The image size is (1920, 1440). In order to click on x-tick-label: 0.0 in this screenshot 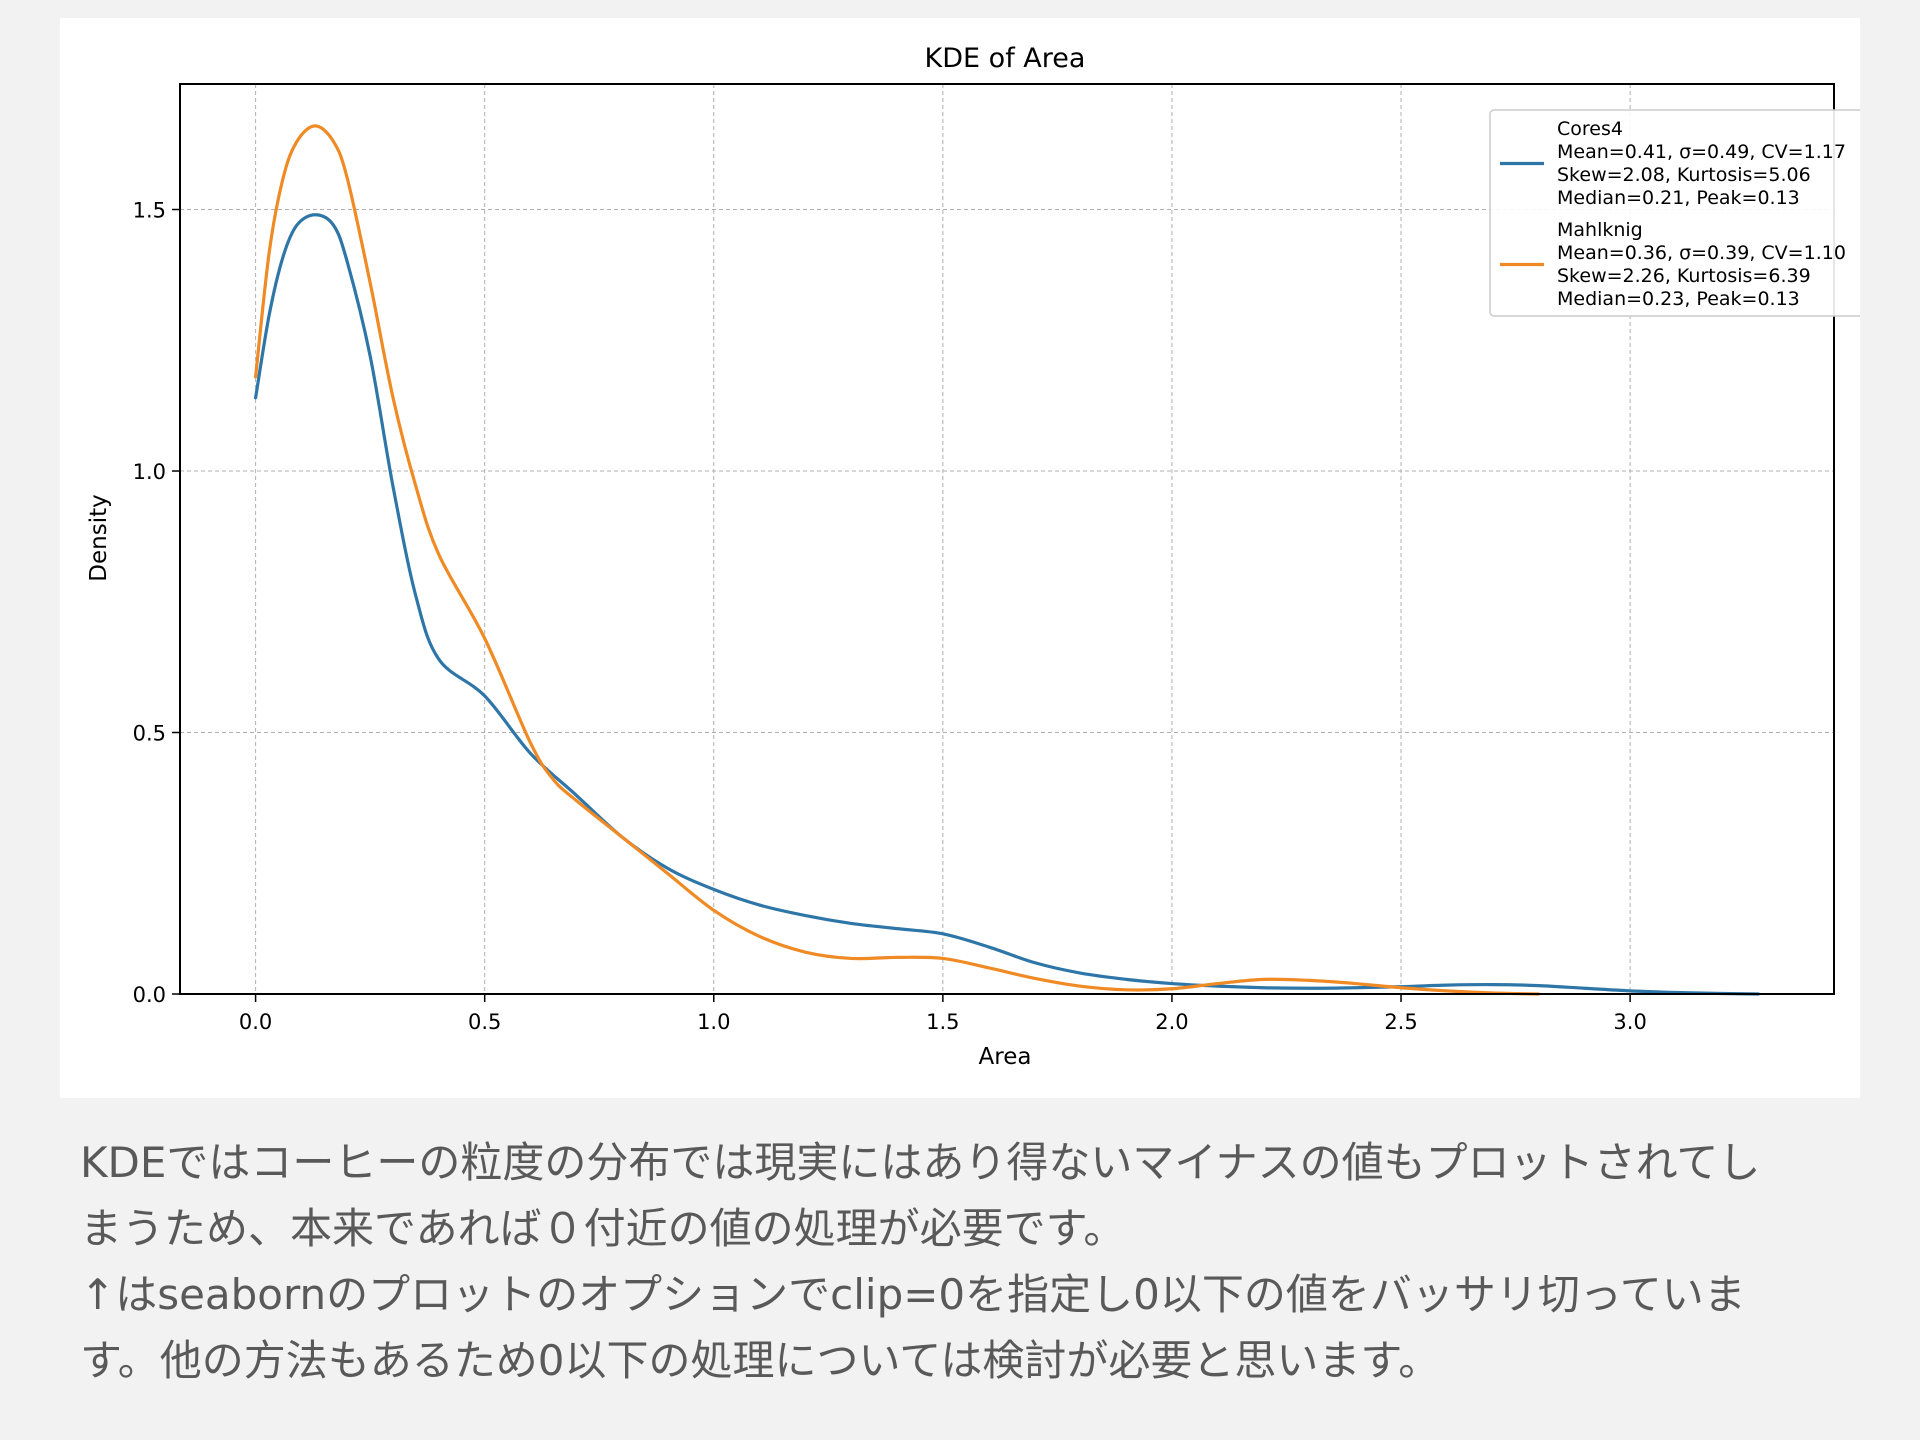, I will do `click(255, 1022)`.